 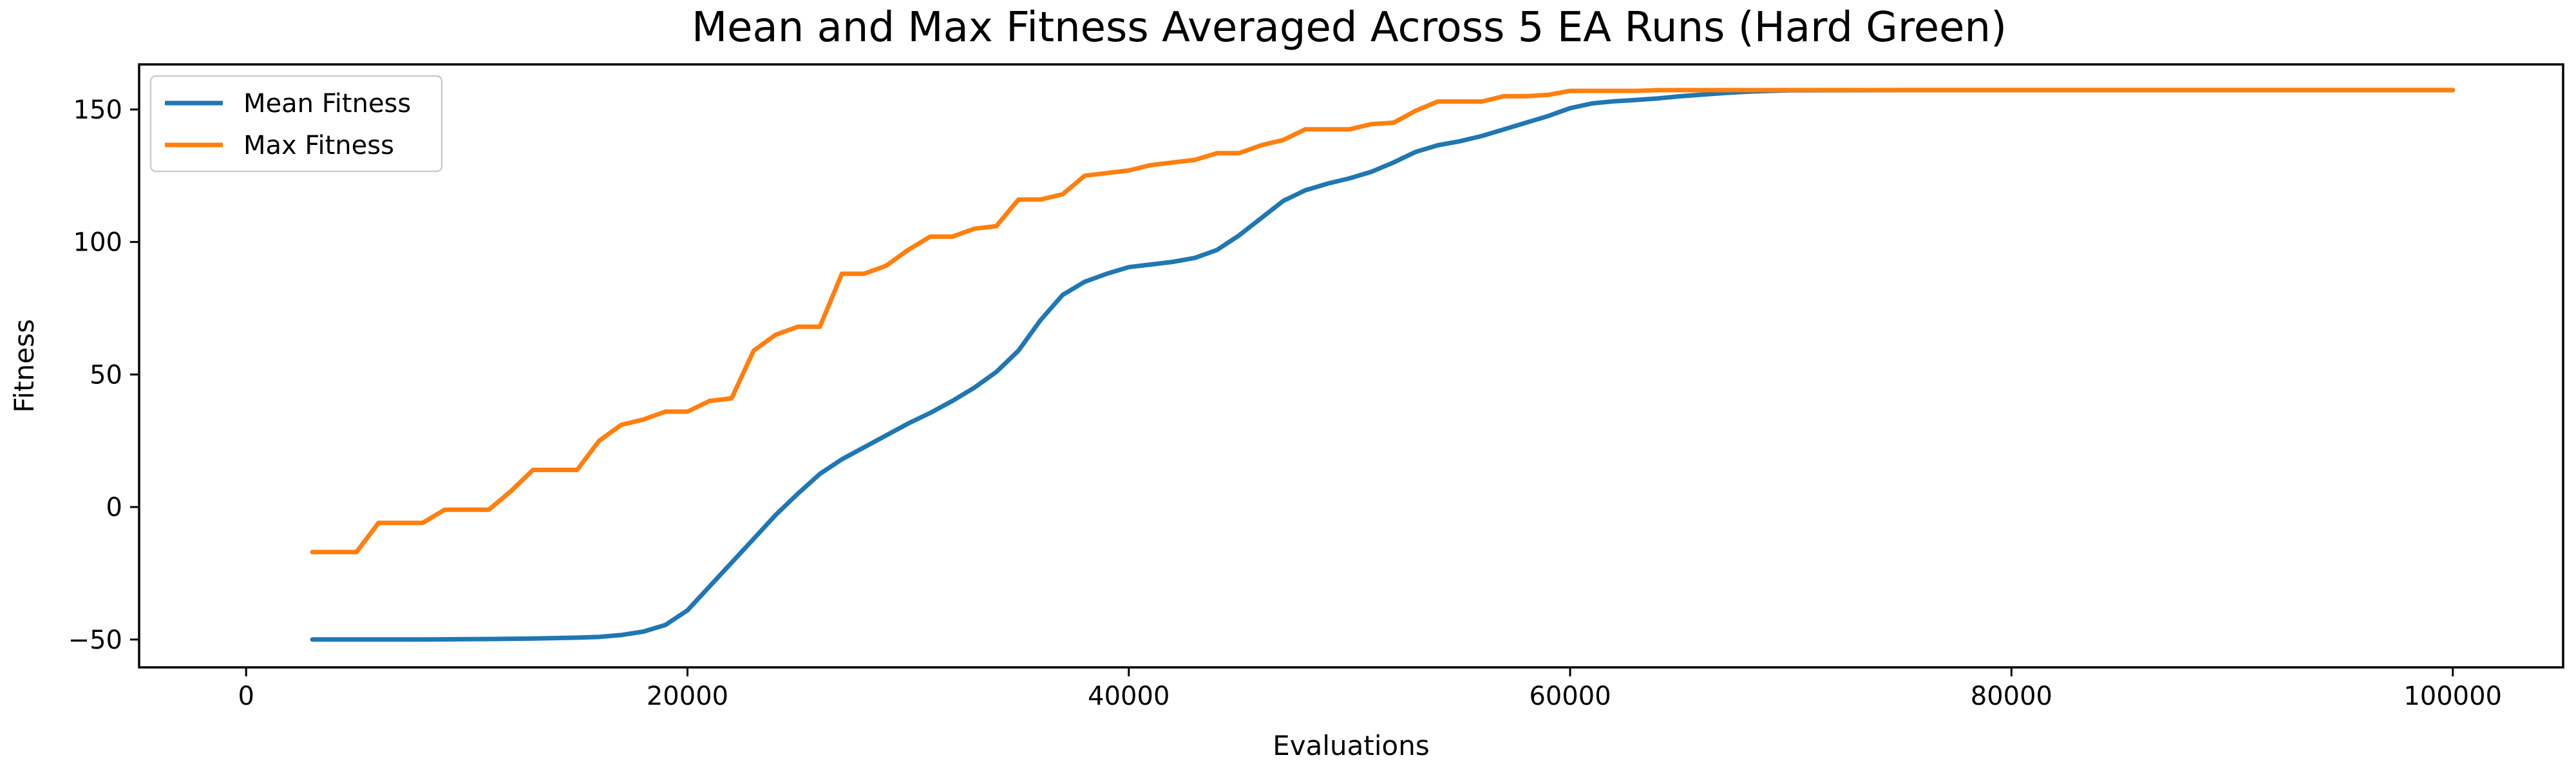 I want to click on y-axis: −50 0 50 100 150, so click(x=104, y=375).